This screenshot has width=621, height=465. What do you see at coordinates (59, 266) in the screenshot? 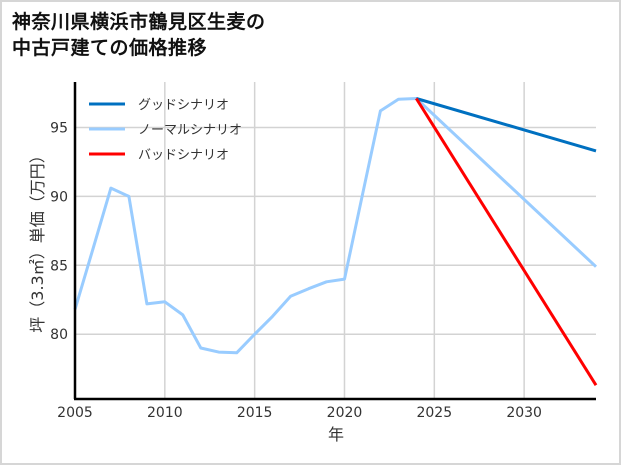
I see `y-tick-label: 85` at bounding box center [59, 266].